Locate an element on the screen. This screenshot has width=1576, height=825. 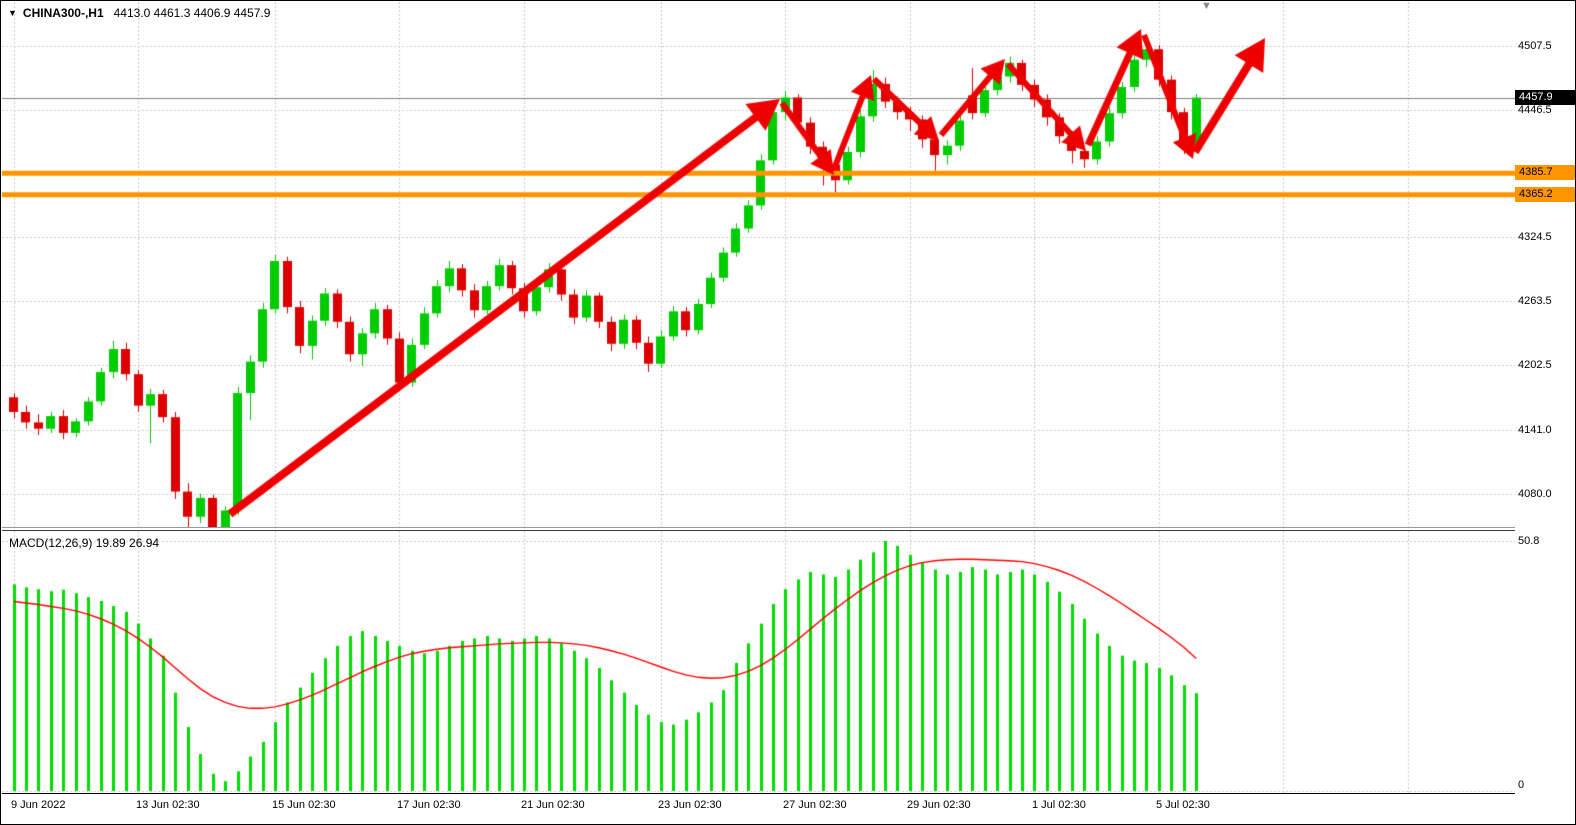
macd-indicator-label: MACD(12,26,9) 19.89 26.94 is located at coordinates (84, 543).